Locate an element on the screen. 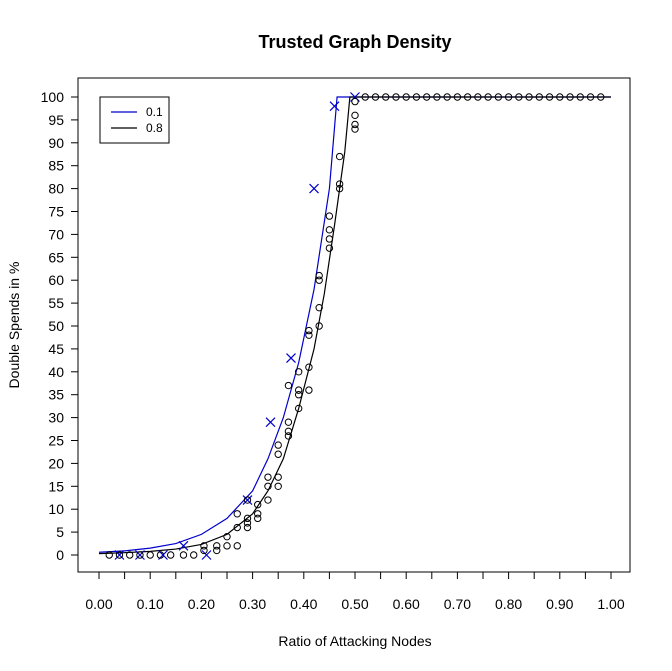  legend-label: 0.1 is located at coordinates (154, 112).